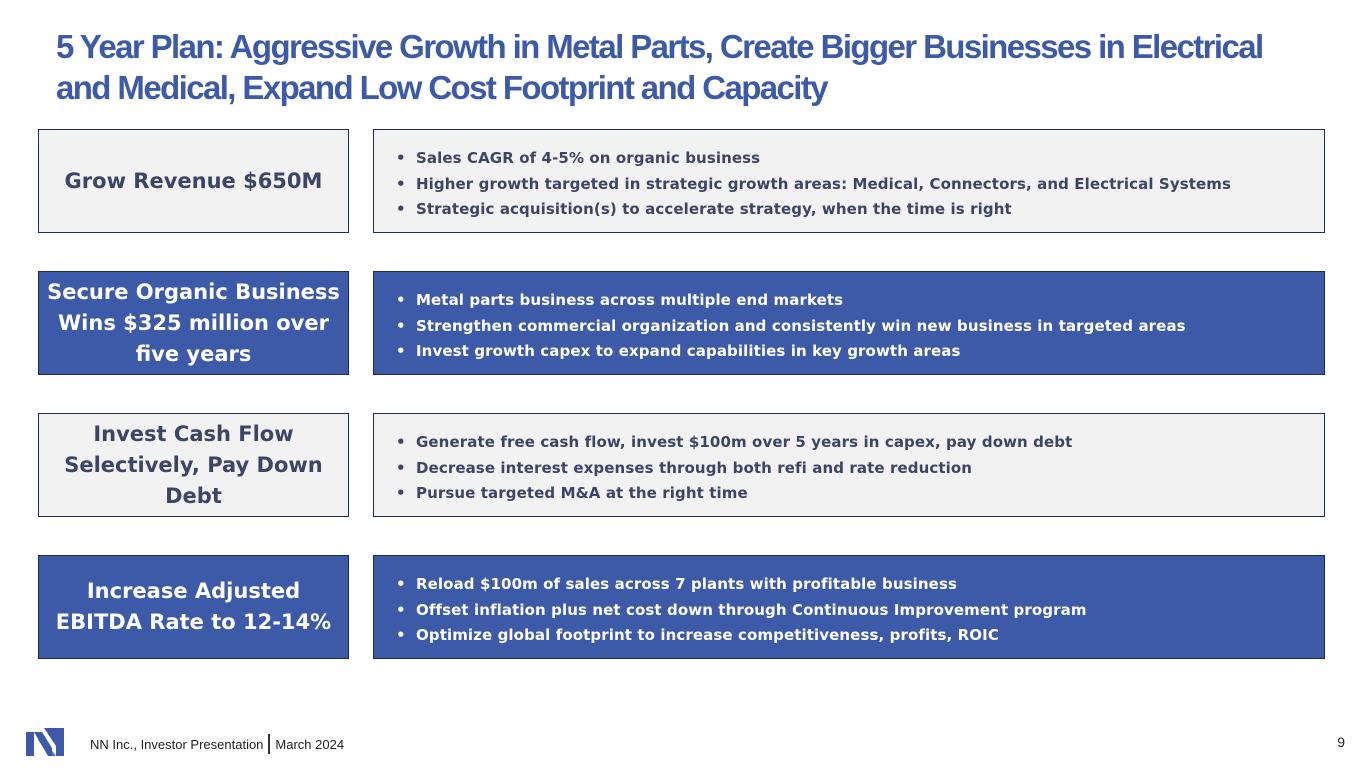  Describe the element at coordinates (859, 159) in the screenshot. I see `bullet-item: Sales CAGR of 4-5% on organic business` at that location.